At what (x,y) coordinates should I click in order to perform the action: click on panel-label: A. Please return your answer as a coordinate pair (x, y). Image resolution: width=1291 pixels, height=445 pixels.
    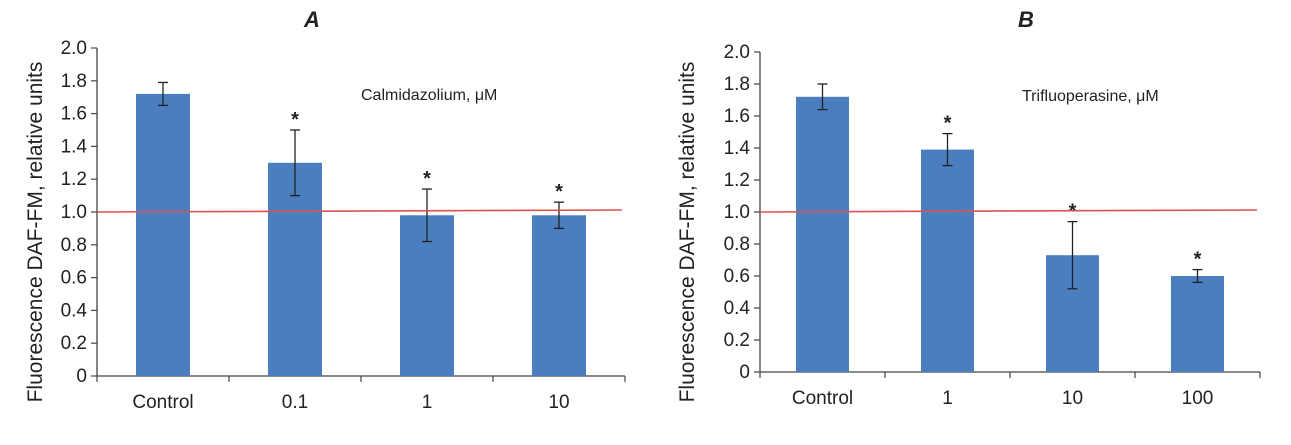
    Looking at the image, I should click on (311, 19).